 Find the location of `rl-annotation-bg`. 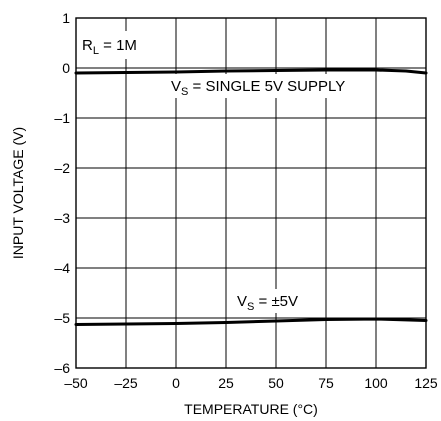

rl-annotation-bg is located at coordinates (121, 45).